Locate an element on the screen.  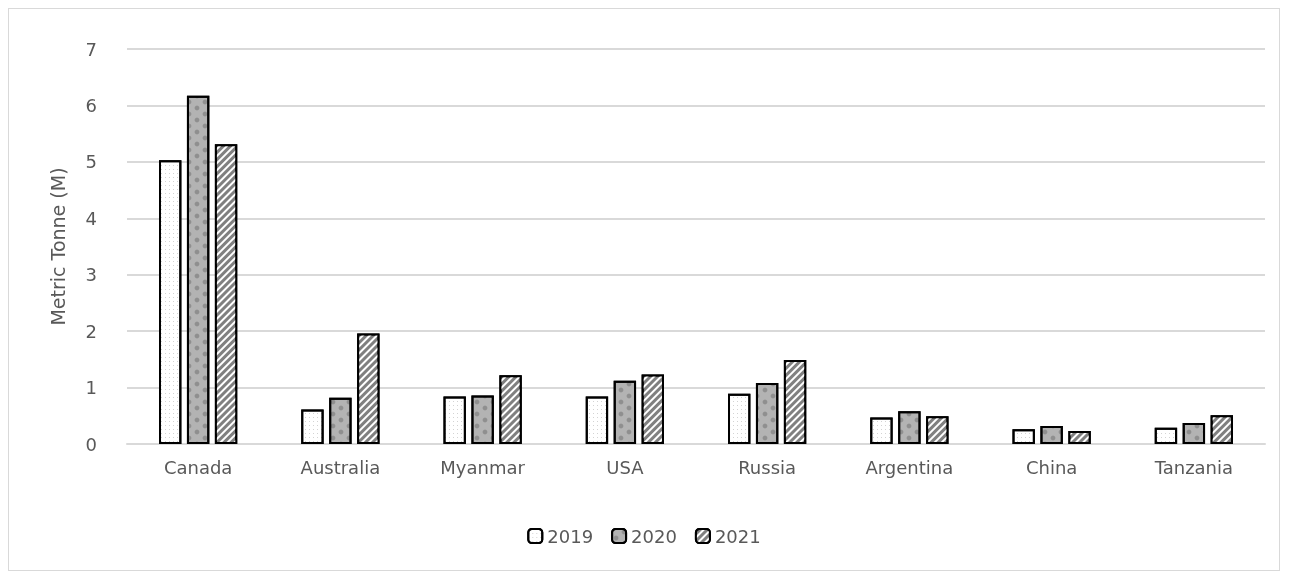
x-tick-label: USA is located at coordinates (625, 467).